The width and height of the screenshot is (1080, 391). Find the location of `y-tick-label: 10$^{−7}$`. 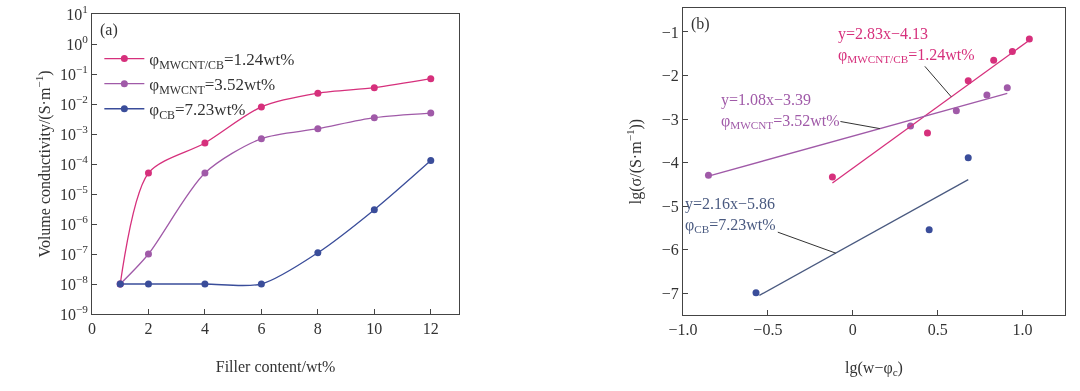

y-tick-label: 10$^{−7}$ is located at coordinates (74, 252).